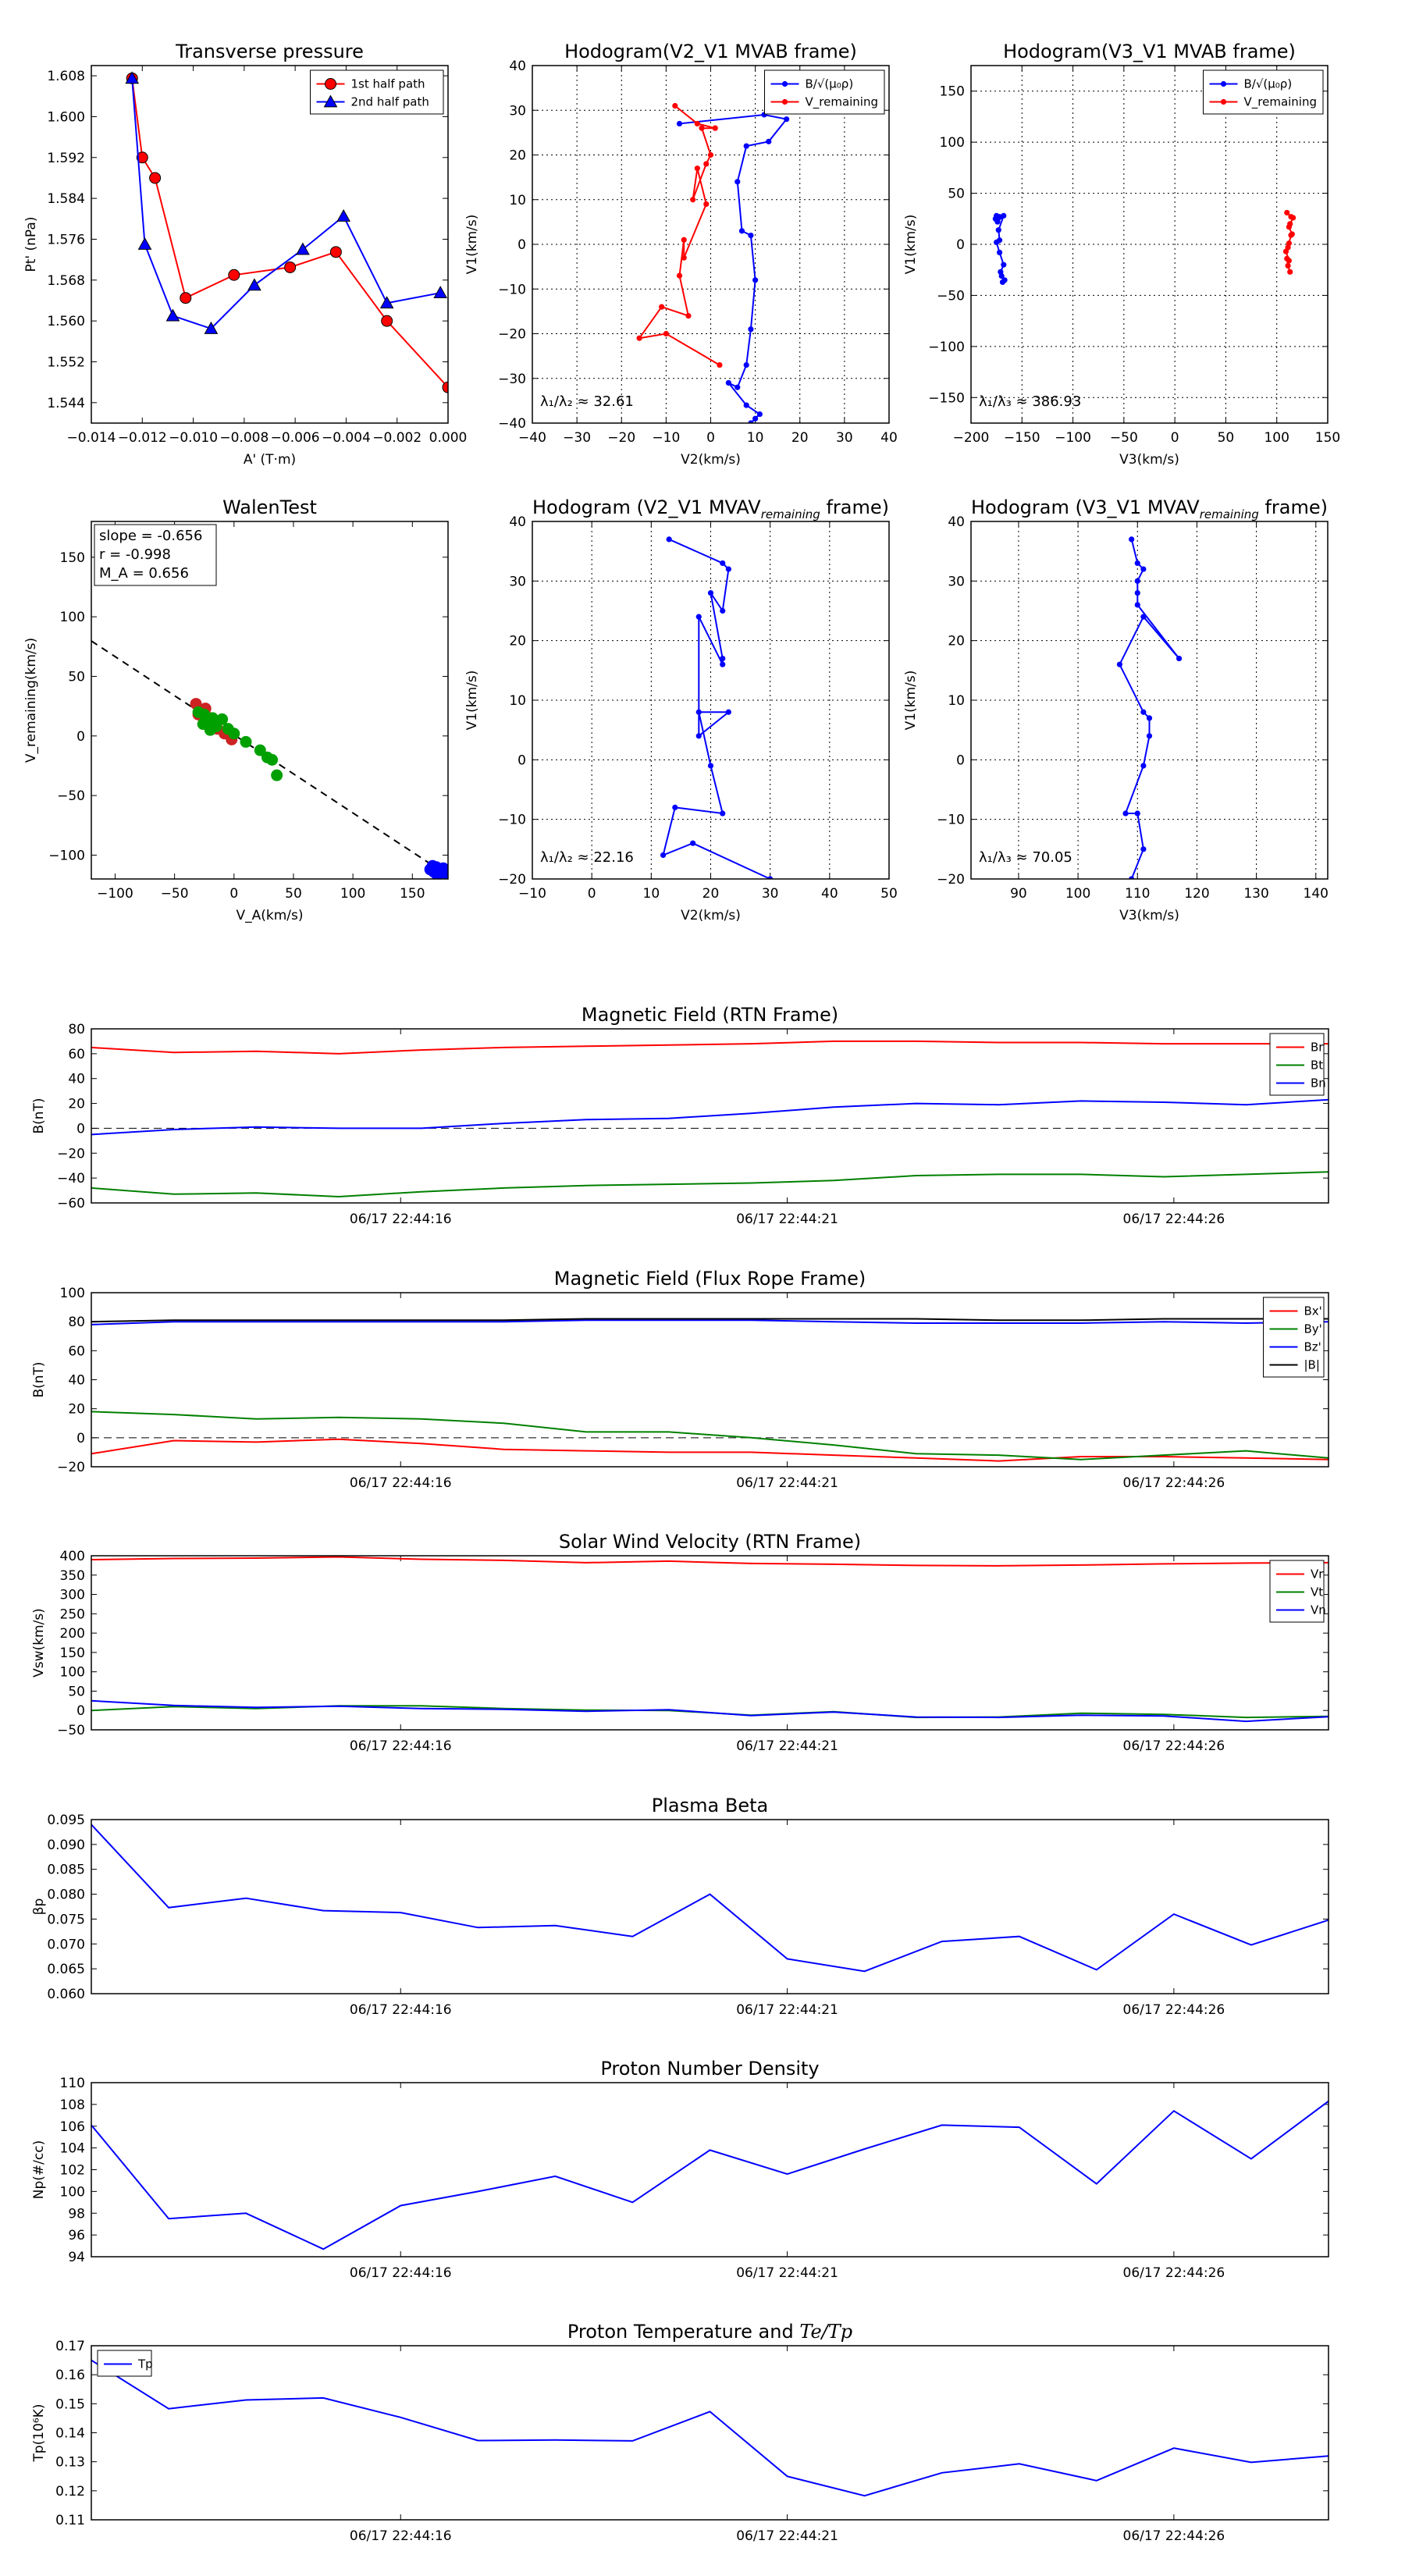 The image size is (1405, 2576). Describe the element at coordinates (70, 2520) in the screenshot. I see `y-tick-label: 0.11` at that location.